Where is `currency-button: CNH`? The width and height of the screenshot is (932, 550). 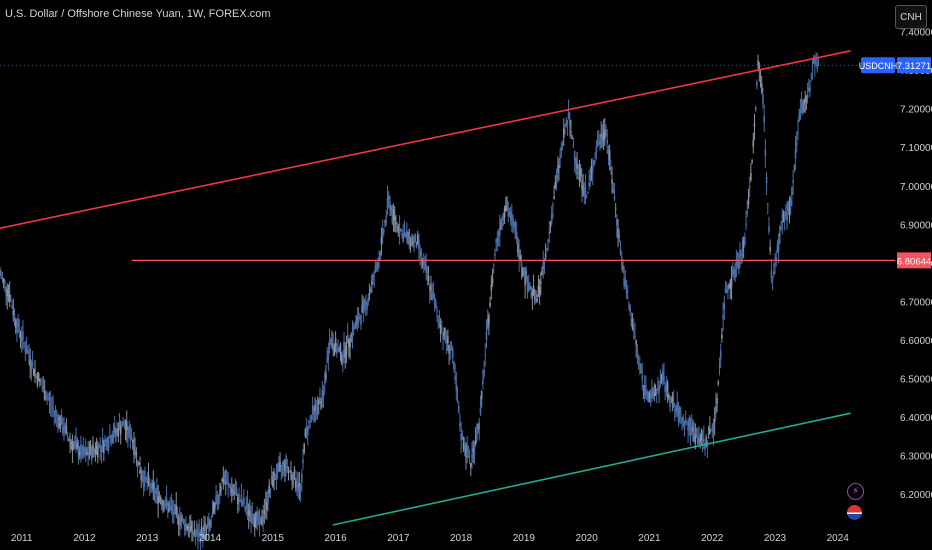
currency-button: CNH is located at coordinates (911, 17).